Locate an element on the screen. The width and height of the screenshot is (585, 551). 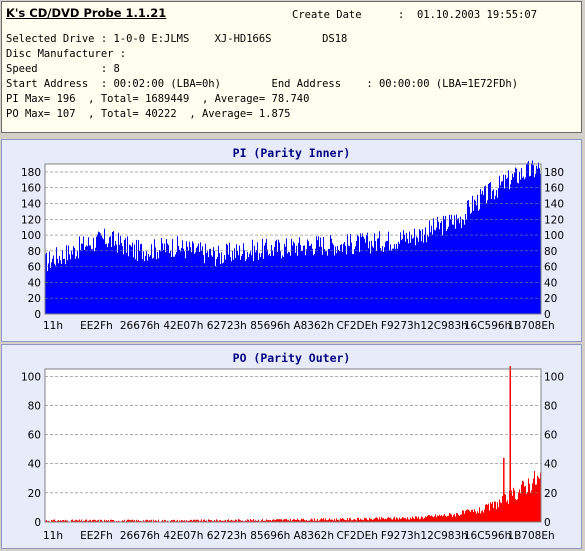
pi-ytick-right: 180 is located at coordinates (554, 173).